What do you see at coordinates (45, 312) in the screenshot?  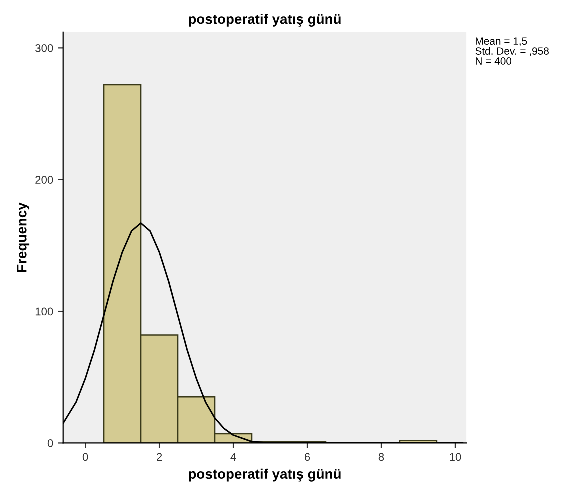 I see `y-tick-label: 100` at bounding box center [45, 312].